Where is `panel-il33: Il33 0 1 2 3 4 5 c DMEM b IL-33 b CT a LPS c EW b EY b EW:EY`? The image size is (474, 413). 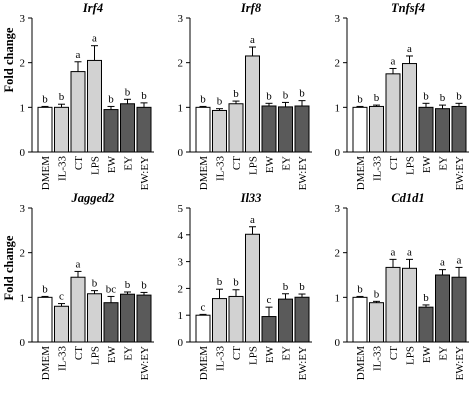 panel-il33: Il33 0 1 2 3 4 5 c DMEM b IL-33 b CT a LPS c EW b EY b EW:EY is located at coordinates (245, 285).